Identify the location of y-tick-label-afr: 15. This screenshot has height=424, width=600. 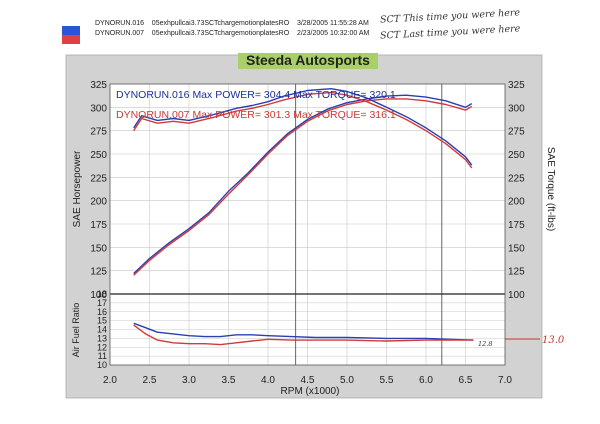
(102, 321).